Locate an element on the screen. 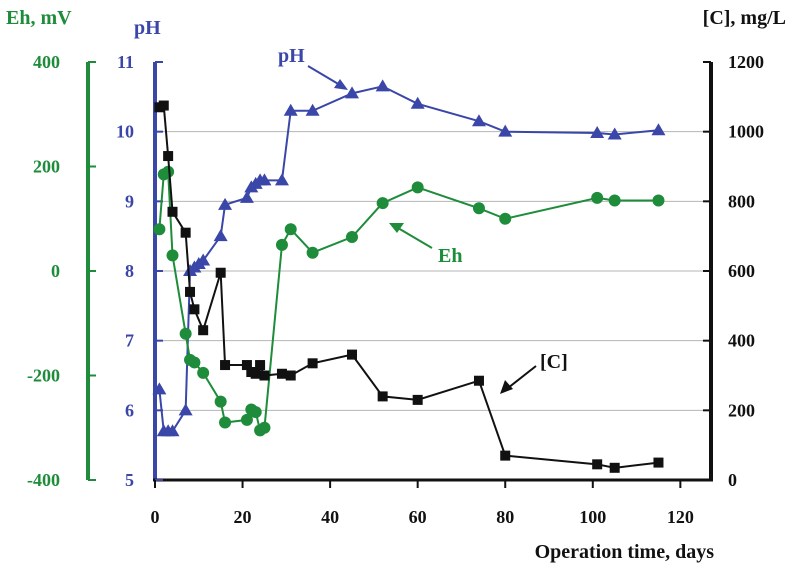 This screenshot has width=792, height=565. eh-axis-title: Eh, mV is located at coordinates (39, 18).